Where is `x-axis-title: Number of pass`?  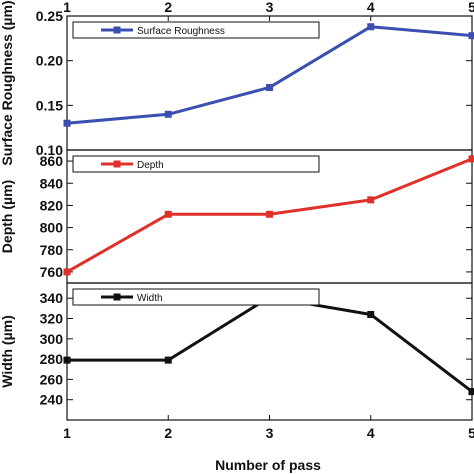 x-axis-title: Number of pass is located at coordinates (268, 465).